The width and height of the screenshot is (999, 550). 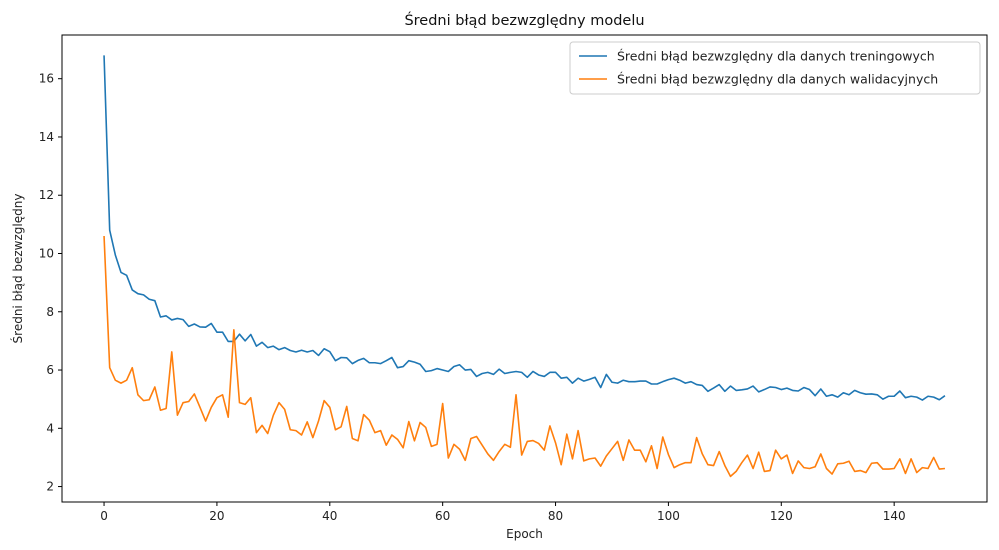 What do you see at coordinates (524, 20) in the screenshot?
I see `chart-title: Średni błąd bezwzględny modelu` at bounding box center [524, 20].